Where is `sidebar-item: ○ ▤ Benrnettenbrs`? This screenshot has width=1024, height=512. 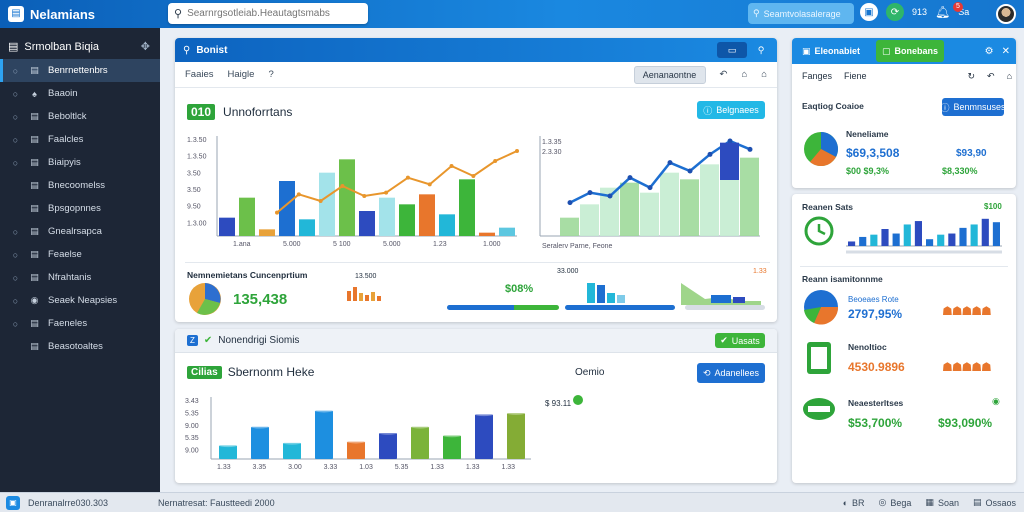 sidebar-item: ○ ▤ Benrnettenbrs is located at coordinates (80, 70).